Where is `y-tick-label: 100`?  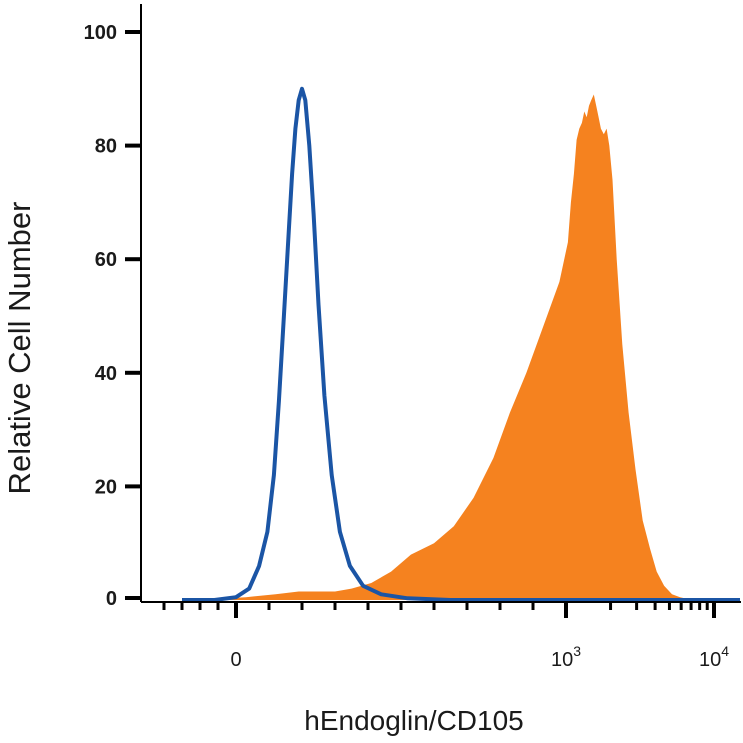 y-tick-label: 100 is located at coordinates (100, 33).